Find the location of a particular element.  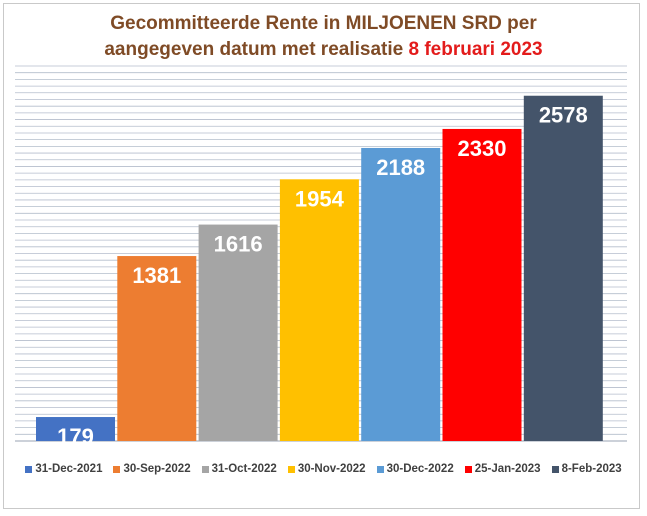

legend-item: 30-Sep-2022 is located at coordinates (152, 469).